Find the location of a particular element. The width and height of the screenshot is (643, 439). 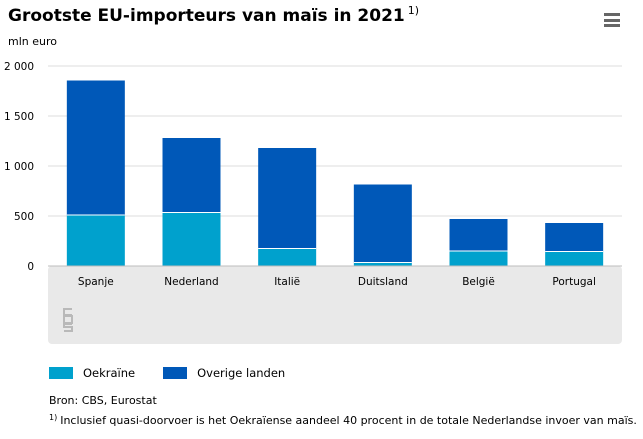

legend-item-oekraine: Oekraïne is located at coordinates (92, 373).